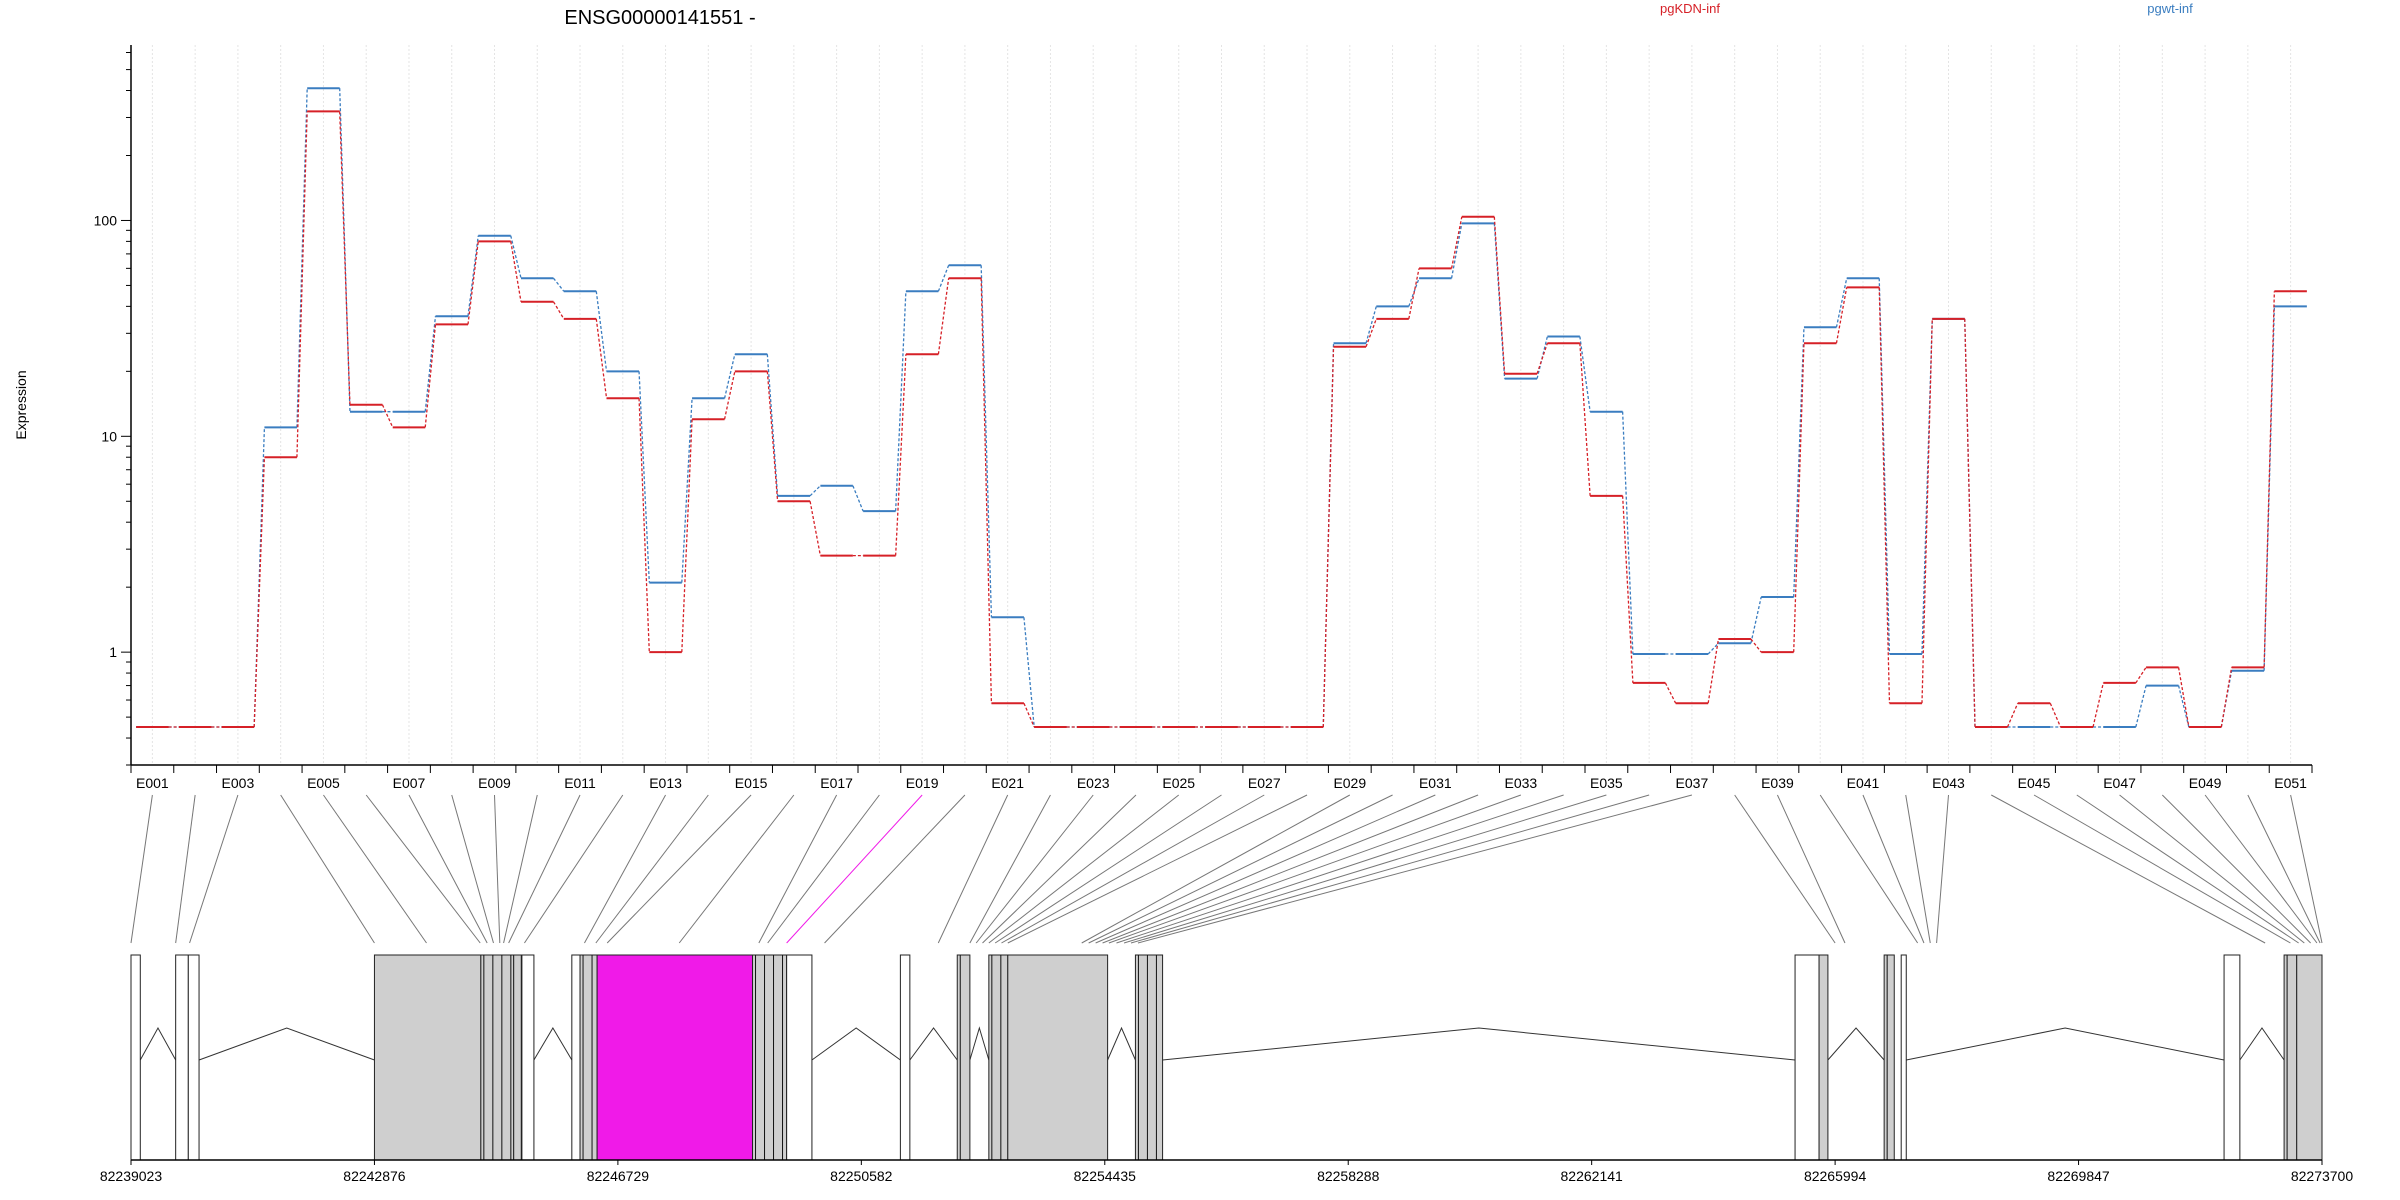 The height and width of the screenshot is (1200, 2400). I want to click on x-tick-label: E039, so click(1777, 783).